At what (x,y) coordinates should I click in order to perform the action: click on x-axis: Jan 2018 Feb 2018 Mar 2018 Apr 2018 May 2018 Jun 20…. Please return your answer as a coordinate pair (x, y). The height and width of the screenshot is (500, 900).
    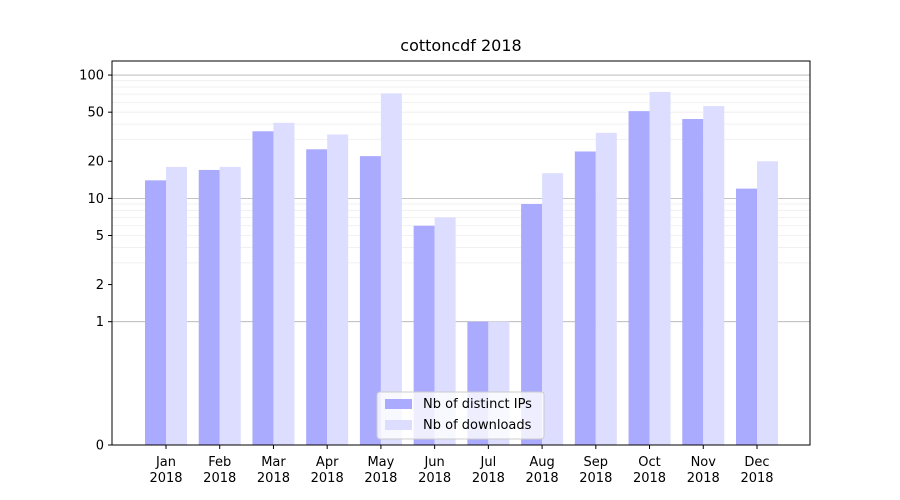
    Looking at the image, I should click on (461, 465).